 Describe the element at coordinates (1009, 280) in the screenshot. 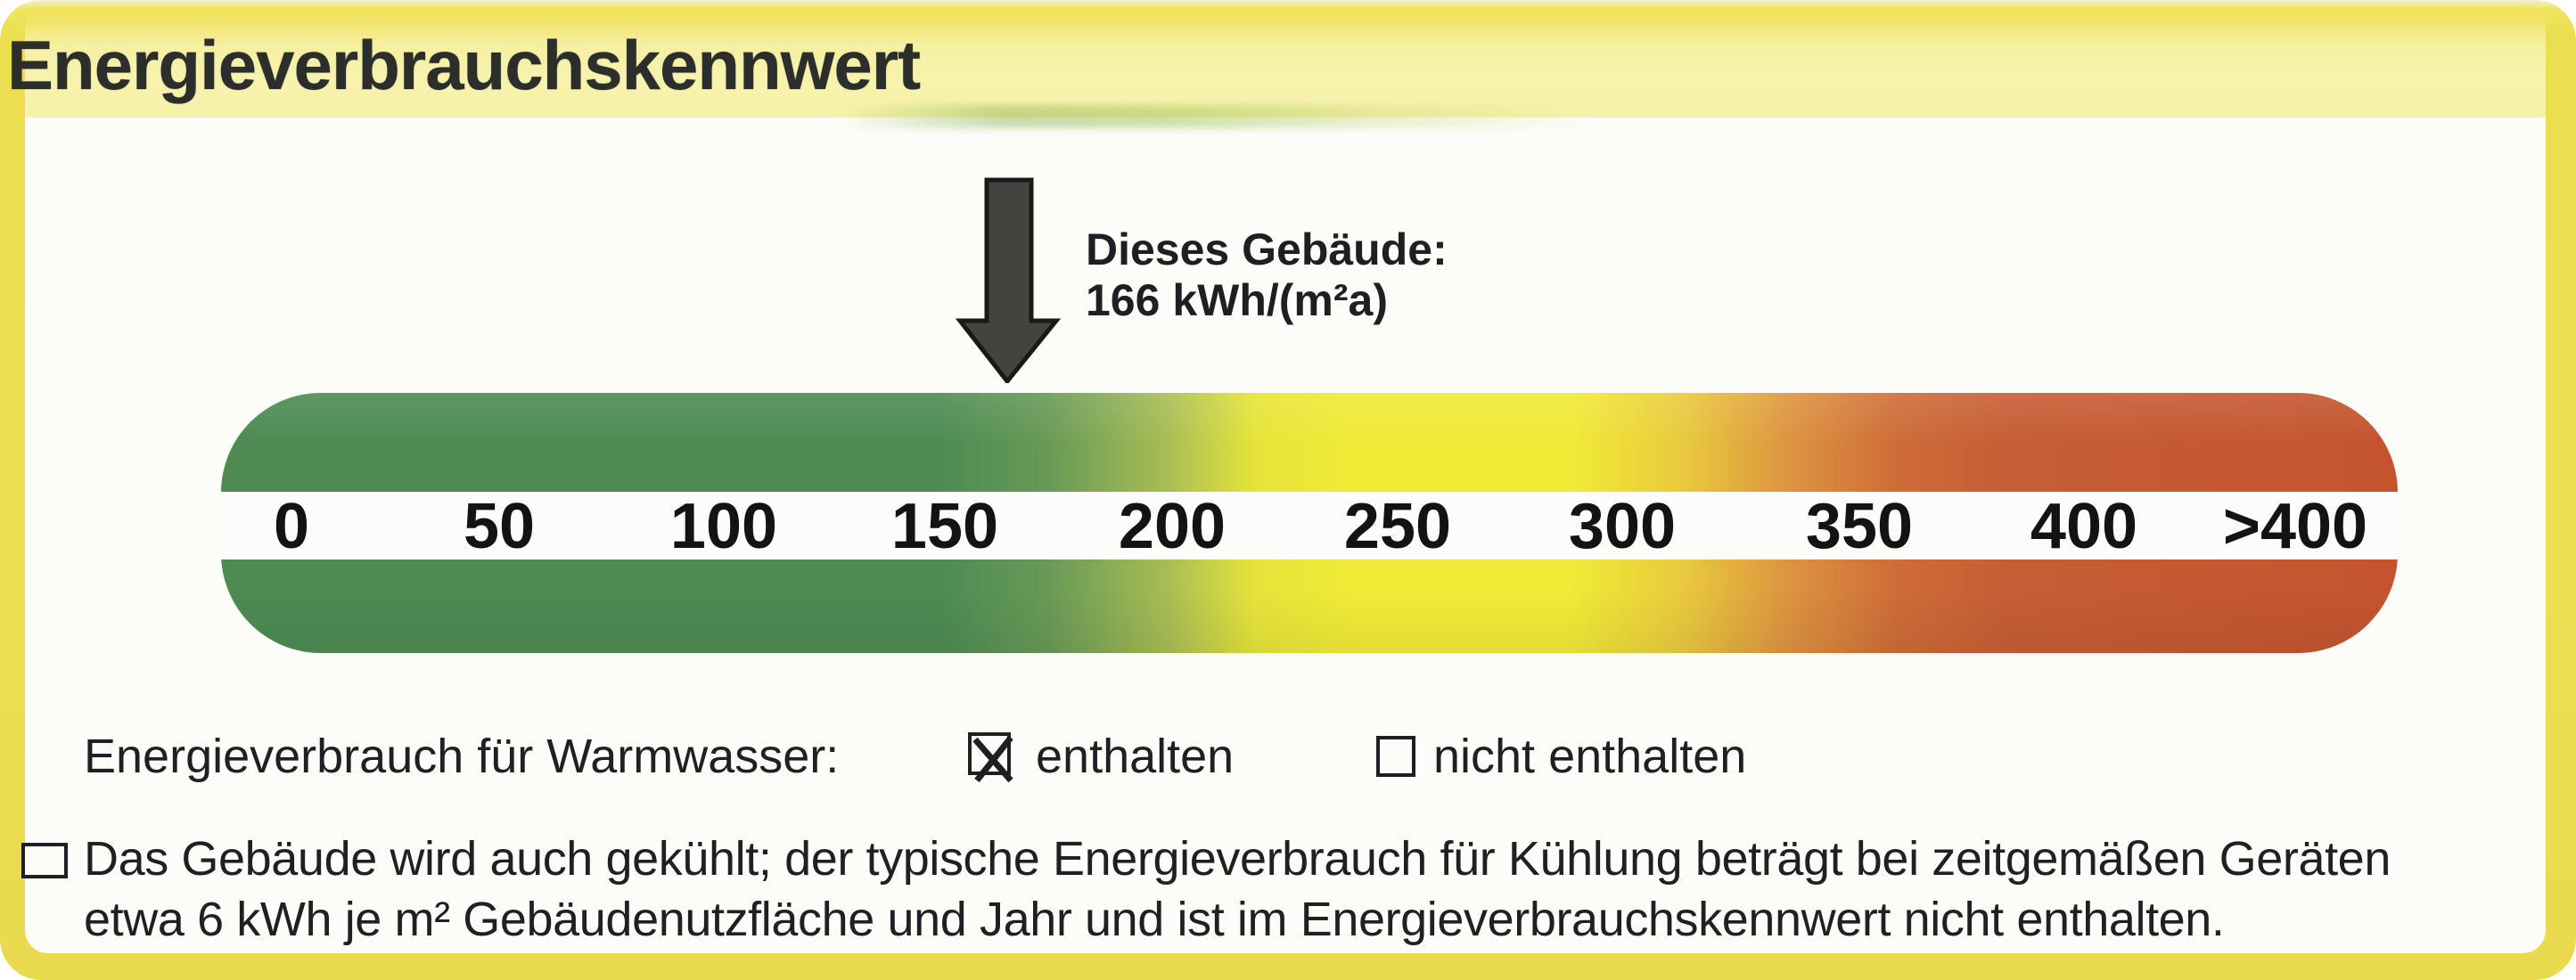

I see `building-value-arrow-icon` at that location.